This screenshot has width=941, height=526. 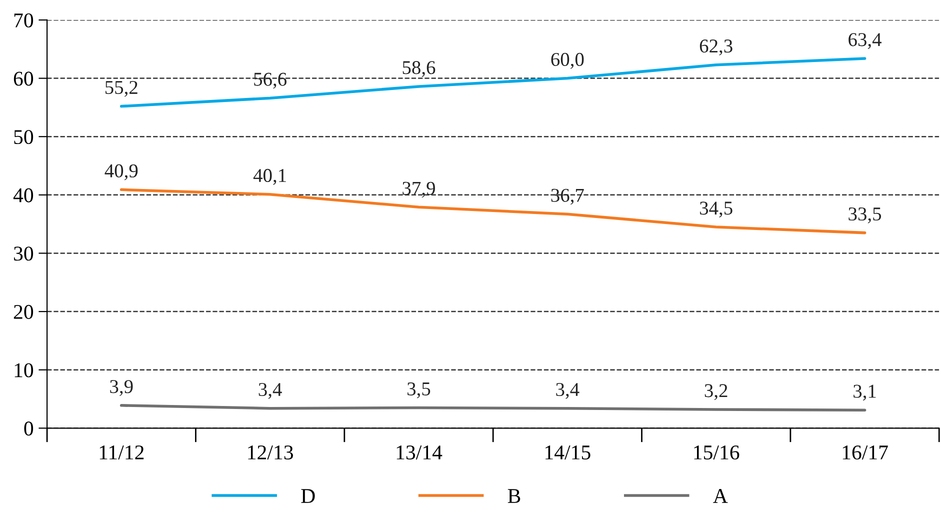 I want to click on data-label: 3,2, so click(x=716, y=392).